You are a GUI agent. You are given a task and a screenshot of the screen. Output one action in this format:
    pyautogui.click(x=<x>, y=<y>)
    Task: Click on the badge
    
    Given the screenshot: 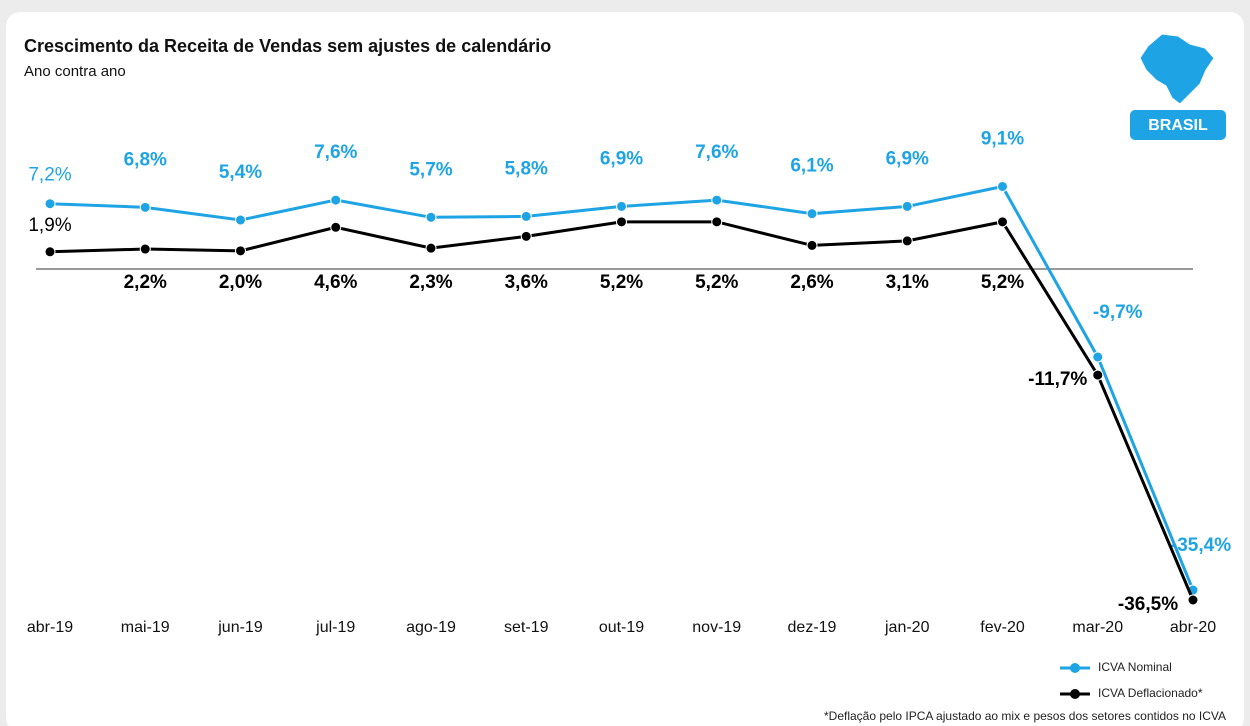 What is the action you would take?
    pyautogui.click(x=1178, y=125)
    